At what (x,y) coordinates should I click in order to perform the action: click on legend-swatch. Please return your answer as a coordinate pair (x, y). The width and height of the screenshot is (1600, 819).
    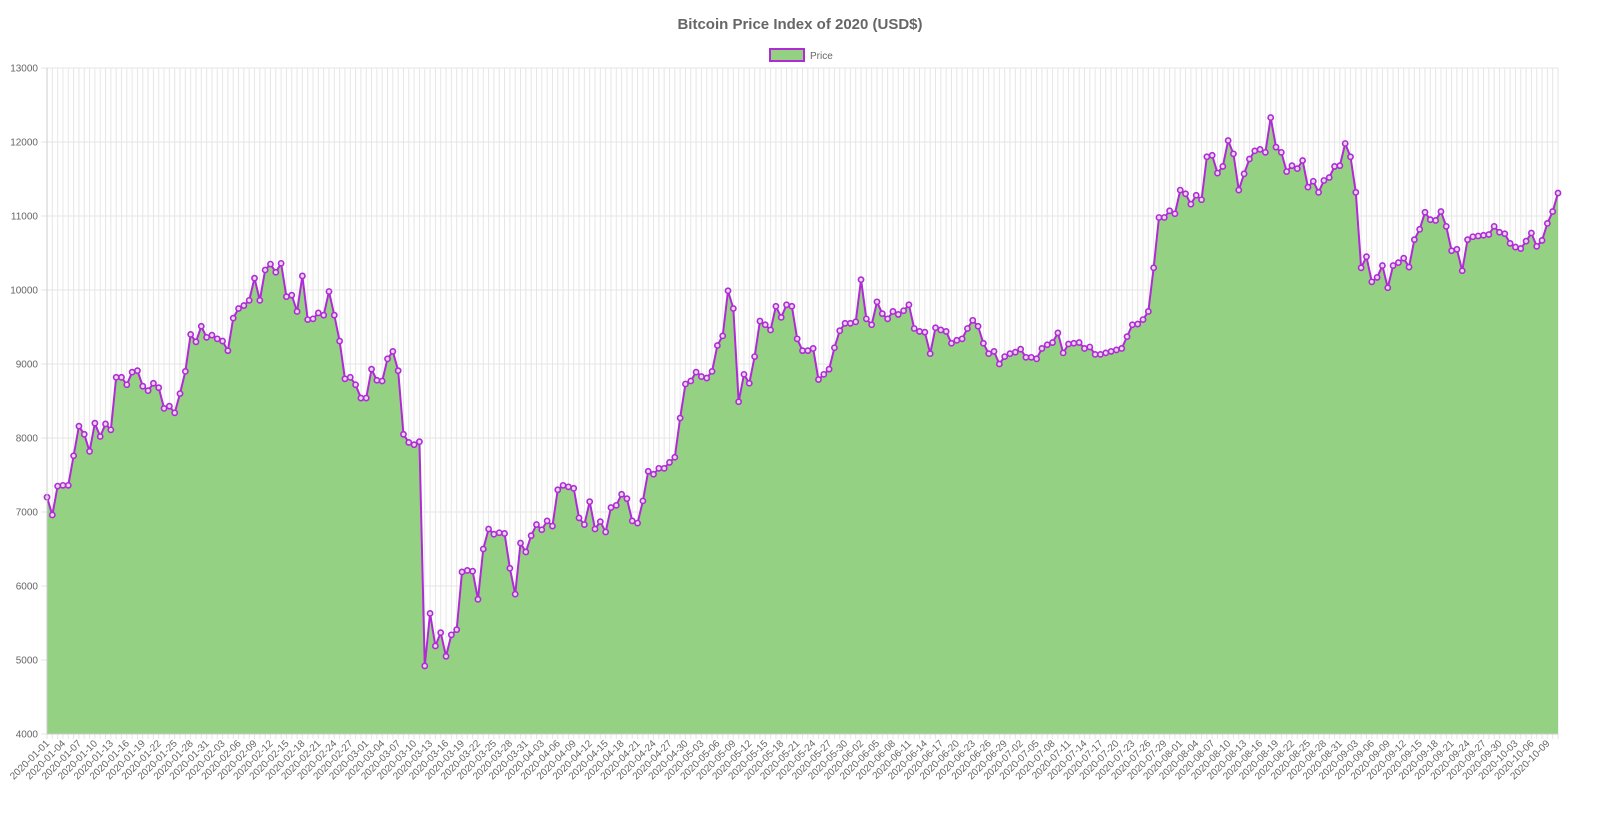
    Looking at the image, I should click on (787, 55).